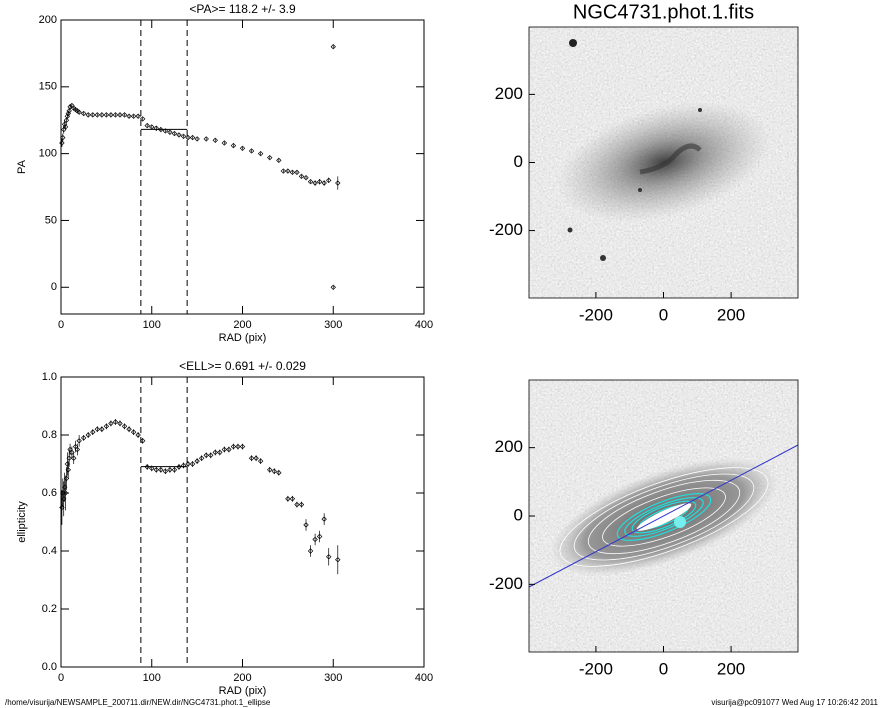 The image size is (885, 708). I want to click on chart-title: <ELL>= 0.691 +/- 0.029, so click(242, 366).